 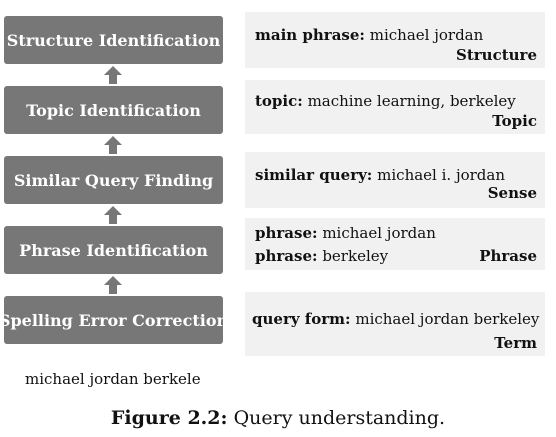 I want to click on stage-label: Structure Identification, so click(x=113, y=40).